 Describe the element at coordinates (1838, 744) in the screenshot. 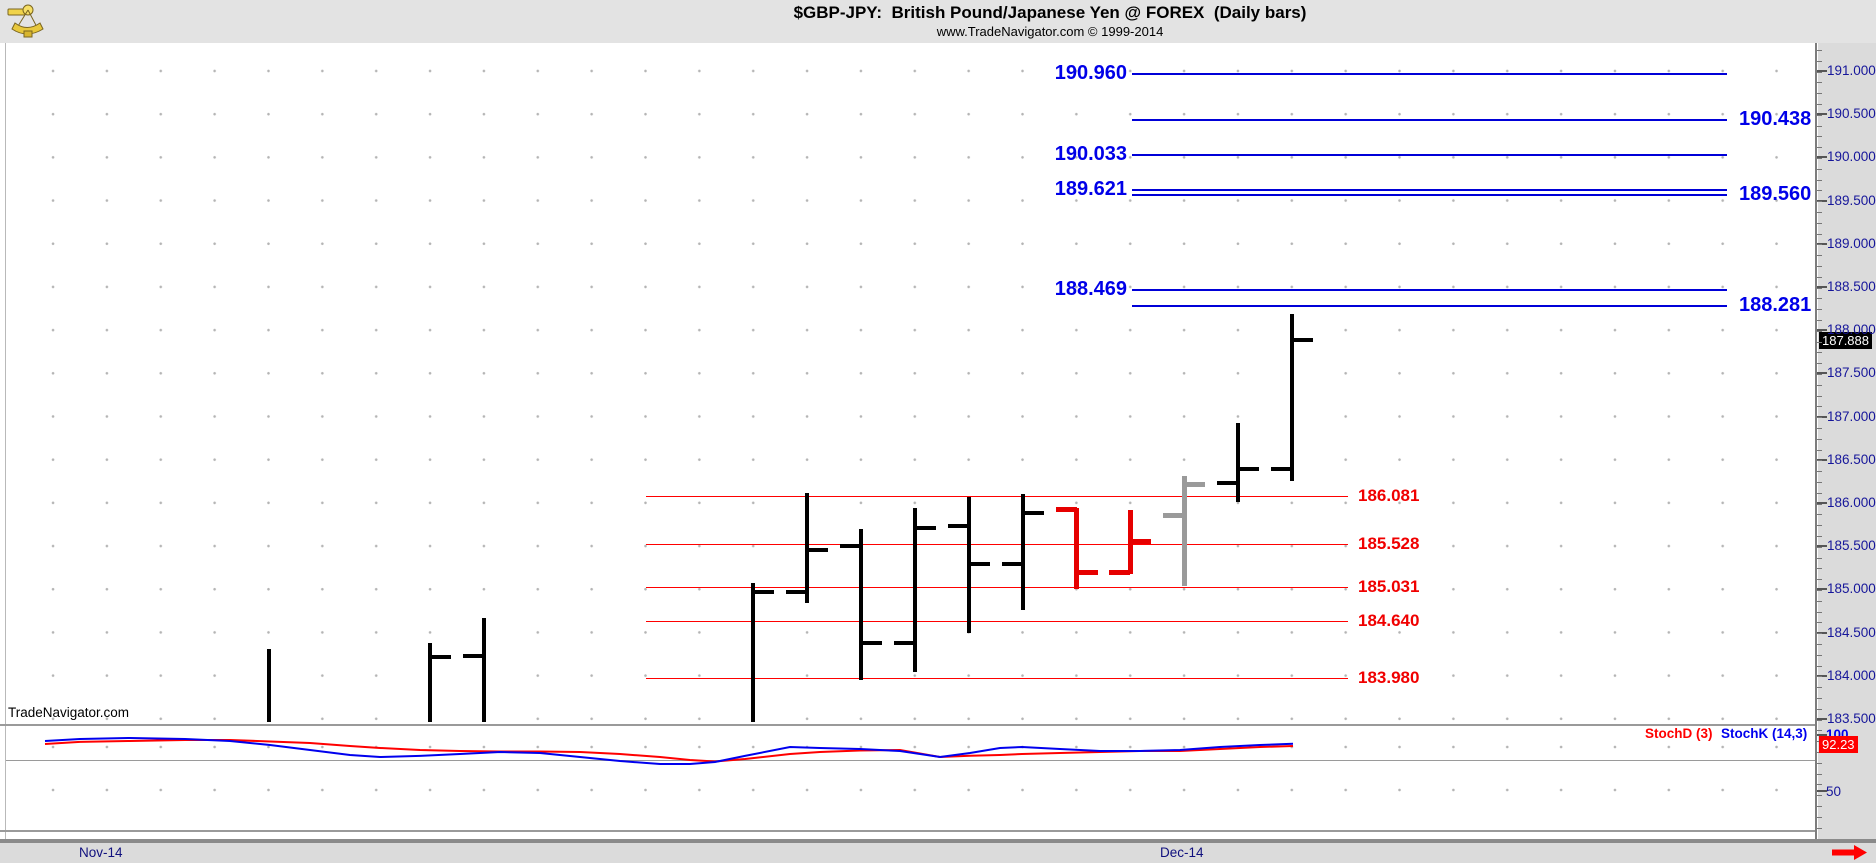

I see `stoch-k-value-badge: 92.23` at that location.